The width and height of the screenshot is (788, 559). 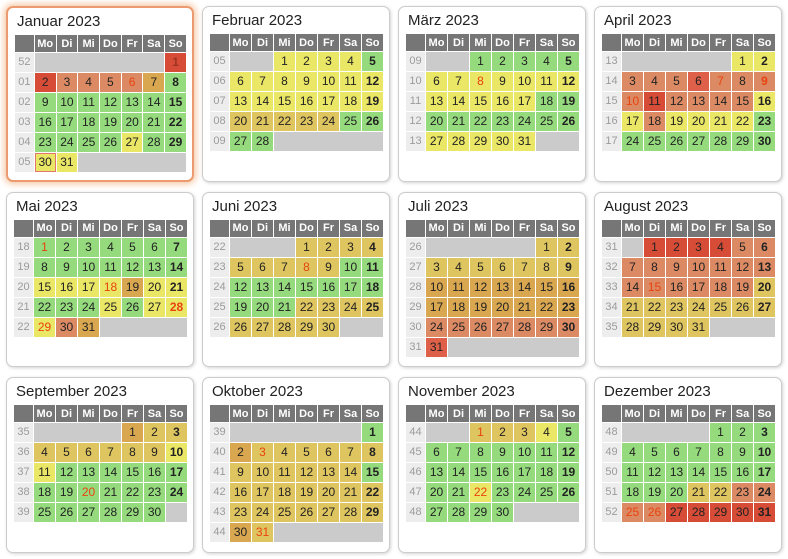 What do you see at coordinates (44, 327) in the screenshot?
I see `day-cell-holiday: 29` at bounding box center [44, 327].